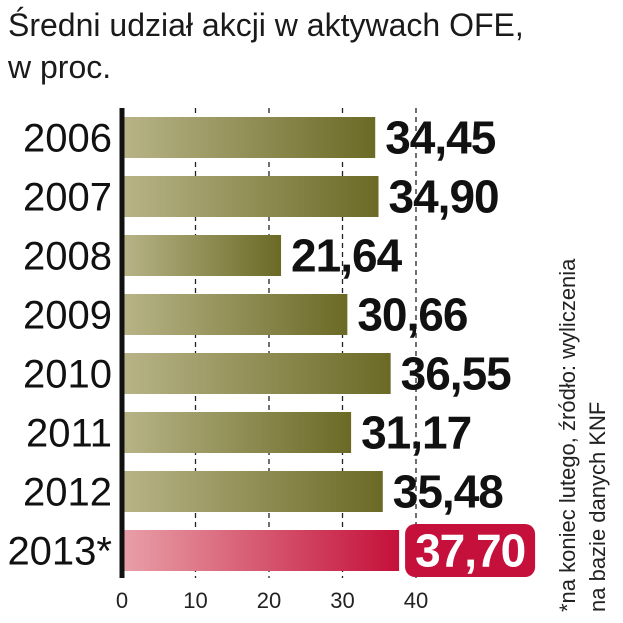 The width and height of the screenshot is (623, 623). I want to click on footnote-line-1: *na koniec lutego, źródło: wyliczenia, so click(567, 435).